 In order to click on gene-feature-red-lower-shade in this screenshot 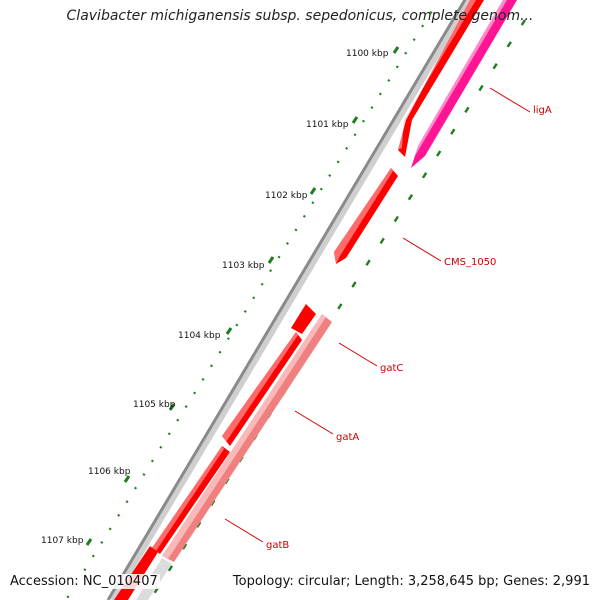, I will do `click(188, 498)`.